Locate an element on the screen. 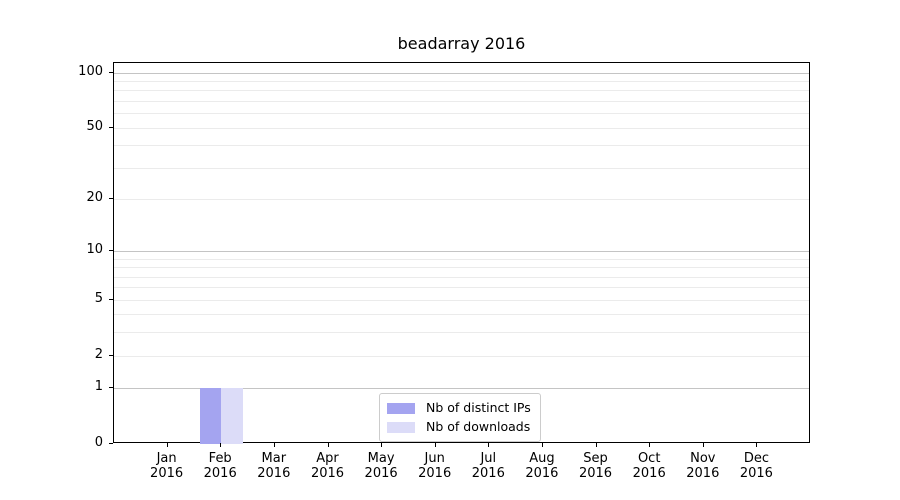 This screenshot has height=500, width=900. x-tick-label: Sep 2016 is located at coordinates (596, 466).